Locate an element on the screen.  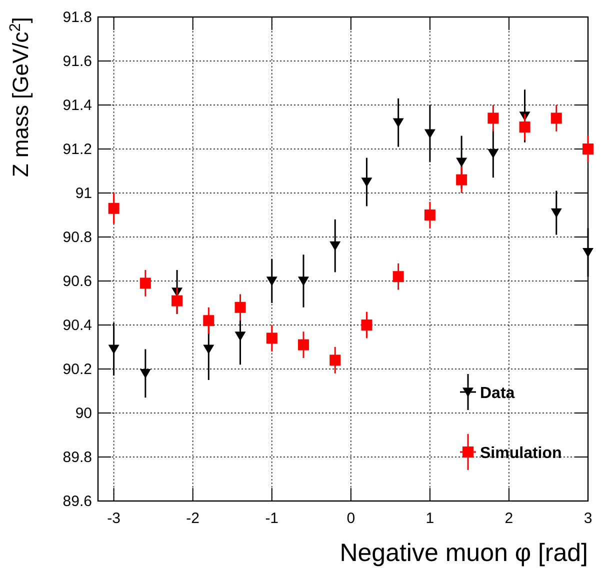
y-tick-label: 90.6 is located at coordinates (77, 281).